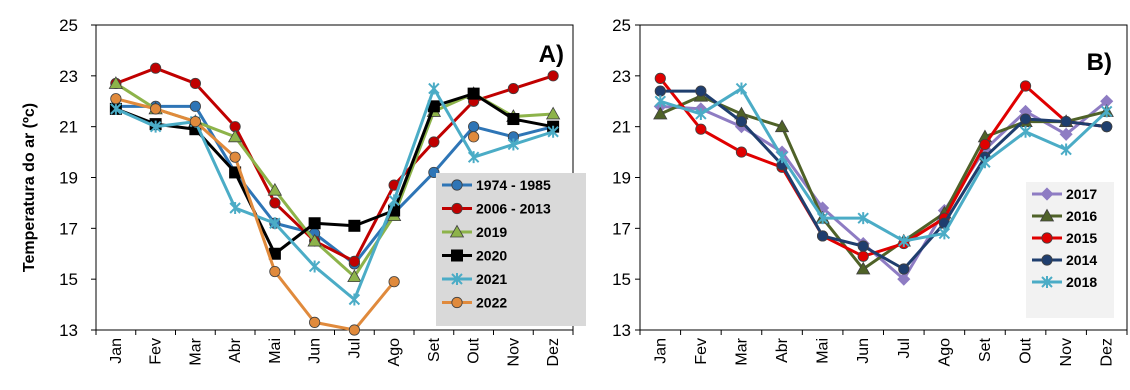 The width and height of the screenshot is (1130, 390). What do you see at coordinates (68, 228) in the screenshot?
I see `y-tick-label: 17` at bounding box center [68, 228].